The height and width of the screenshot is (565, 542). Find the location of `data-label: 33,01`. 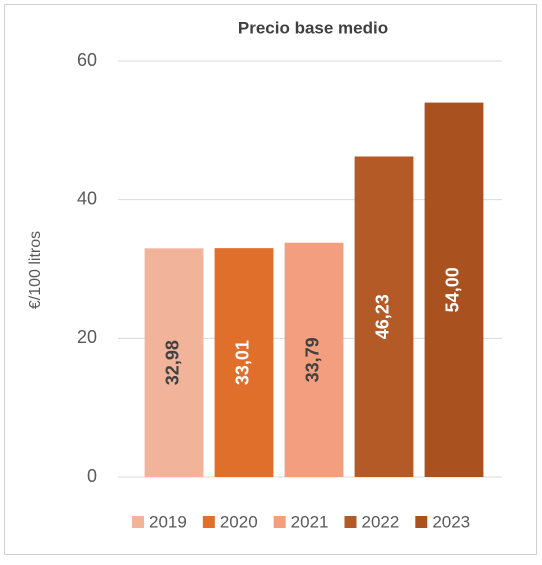

data-label: 33,01 is located at coordinates (243, 362).